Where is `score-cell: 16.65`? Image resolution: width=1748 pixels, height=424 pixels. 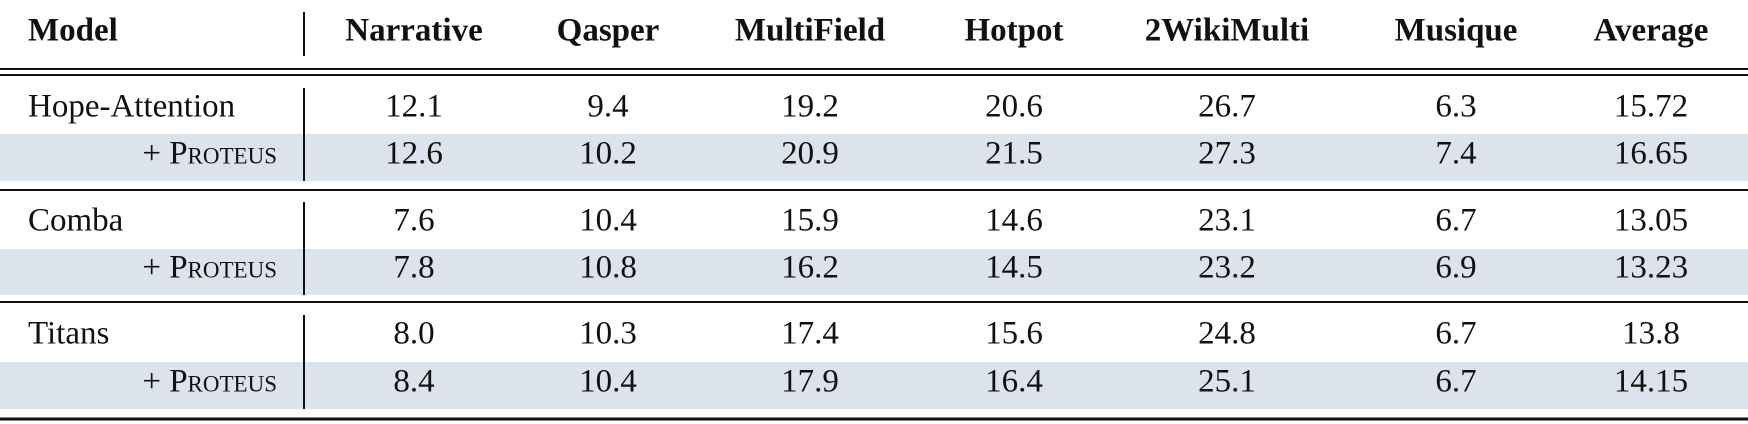 score-cell: 16.65 is located at coordinates (1651, 154).